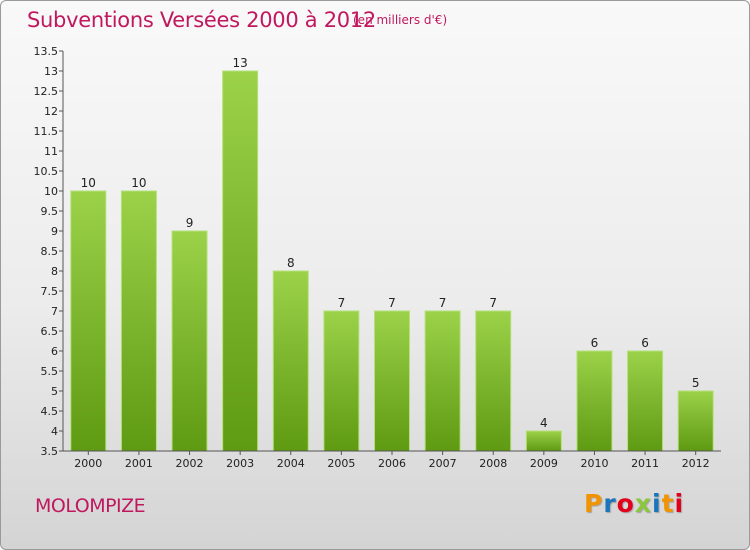 This screenshot has width=750, height=550. Describe the element at coordinates (695, 421) in the screenshot. I see `bar-2012` at that location.